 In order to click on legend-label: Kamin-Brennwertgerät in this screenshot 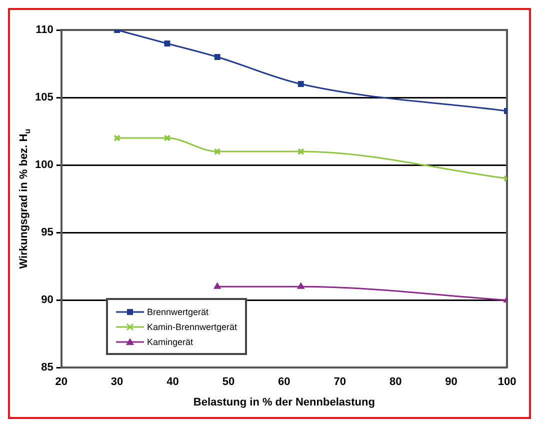, I will do `click(192, 327)`.